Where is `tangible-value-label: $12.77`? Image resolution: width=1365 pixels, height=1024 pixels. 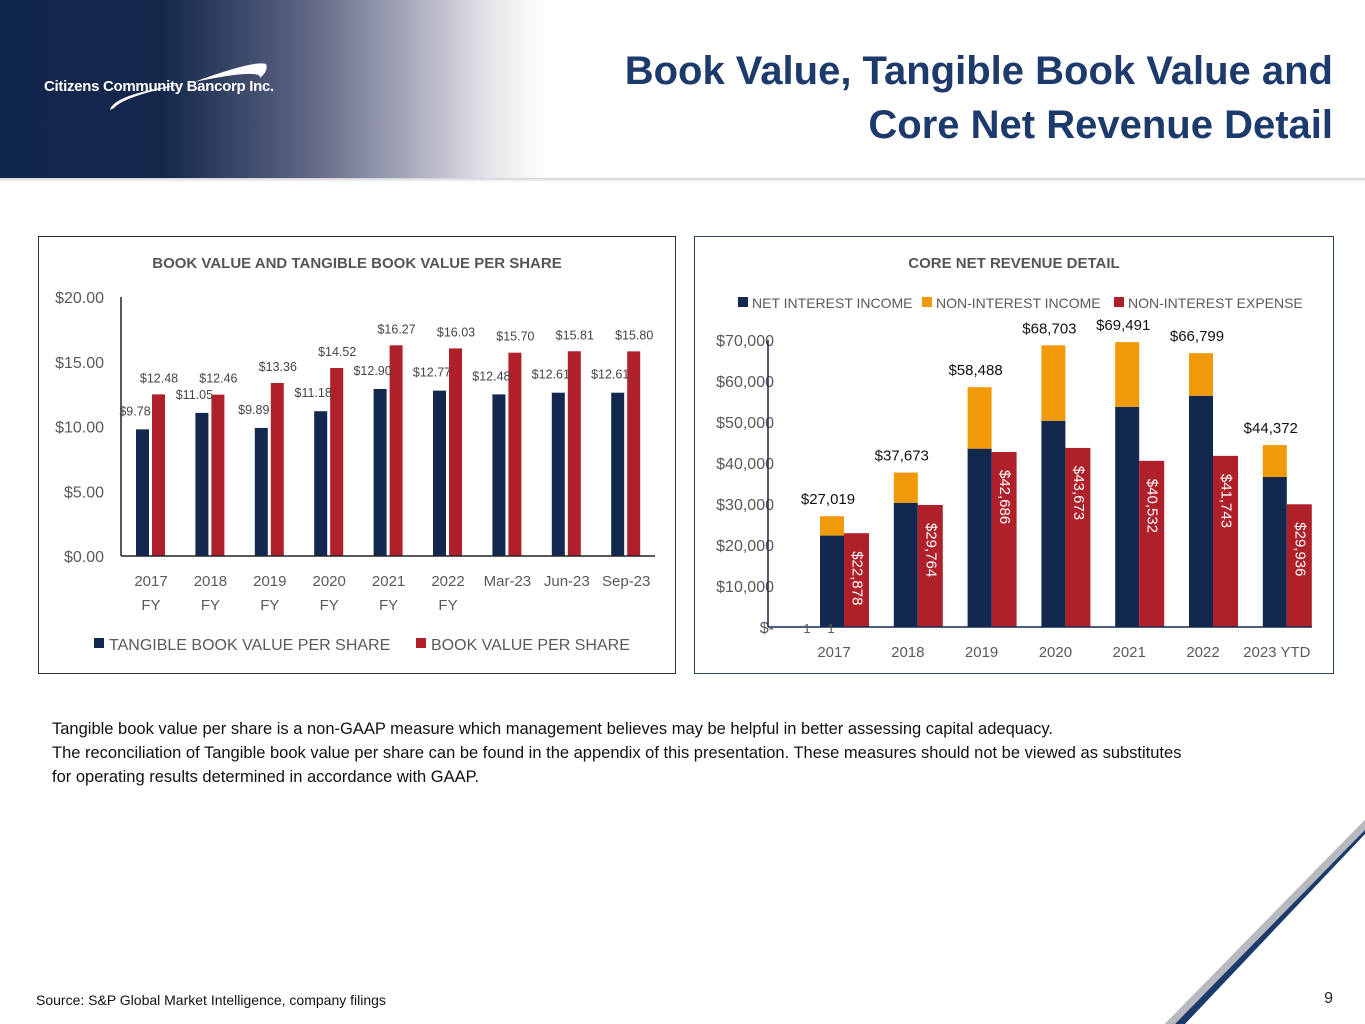
tangible-value-label: $12.77 is located at coordinates (432, 373).